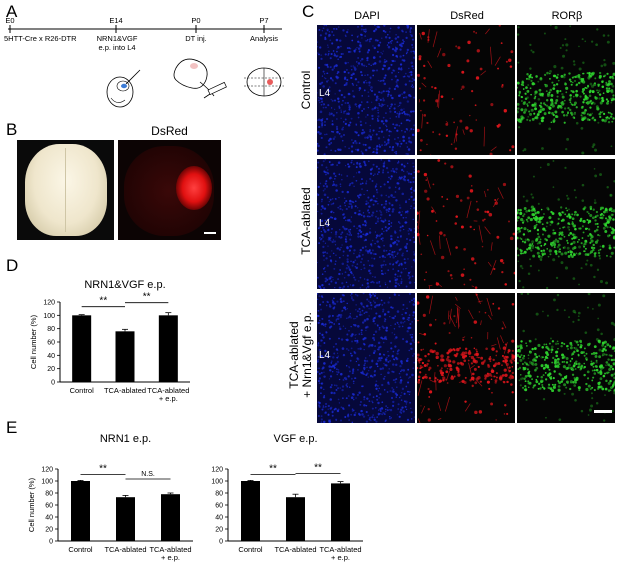 The height and width of the screenshot is (565, 617). What do you see at coordinates (466, 90) in the screenshot?
I see `micrograph-dsred-control` at bounding box center [466, 90].